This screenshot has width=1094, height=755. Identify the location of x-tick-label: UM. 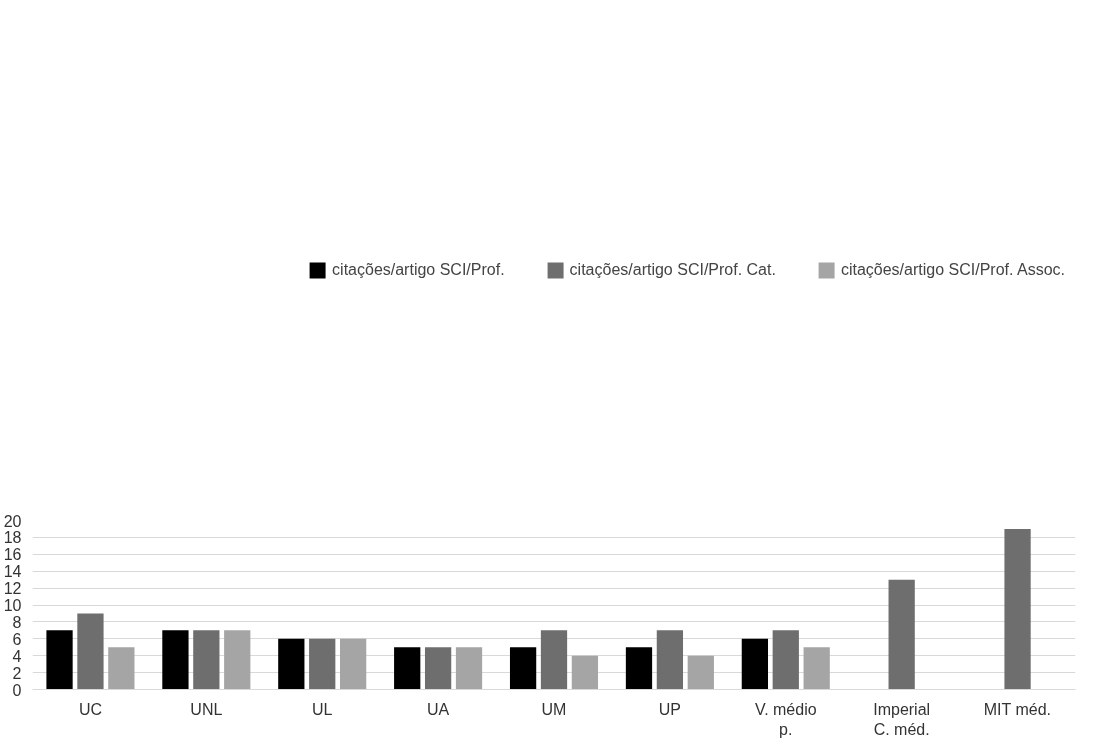
(554, 709).